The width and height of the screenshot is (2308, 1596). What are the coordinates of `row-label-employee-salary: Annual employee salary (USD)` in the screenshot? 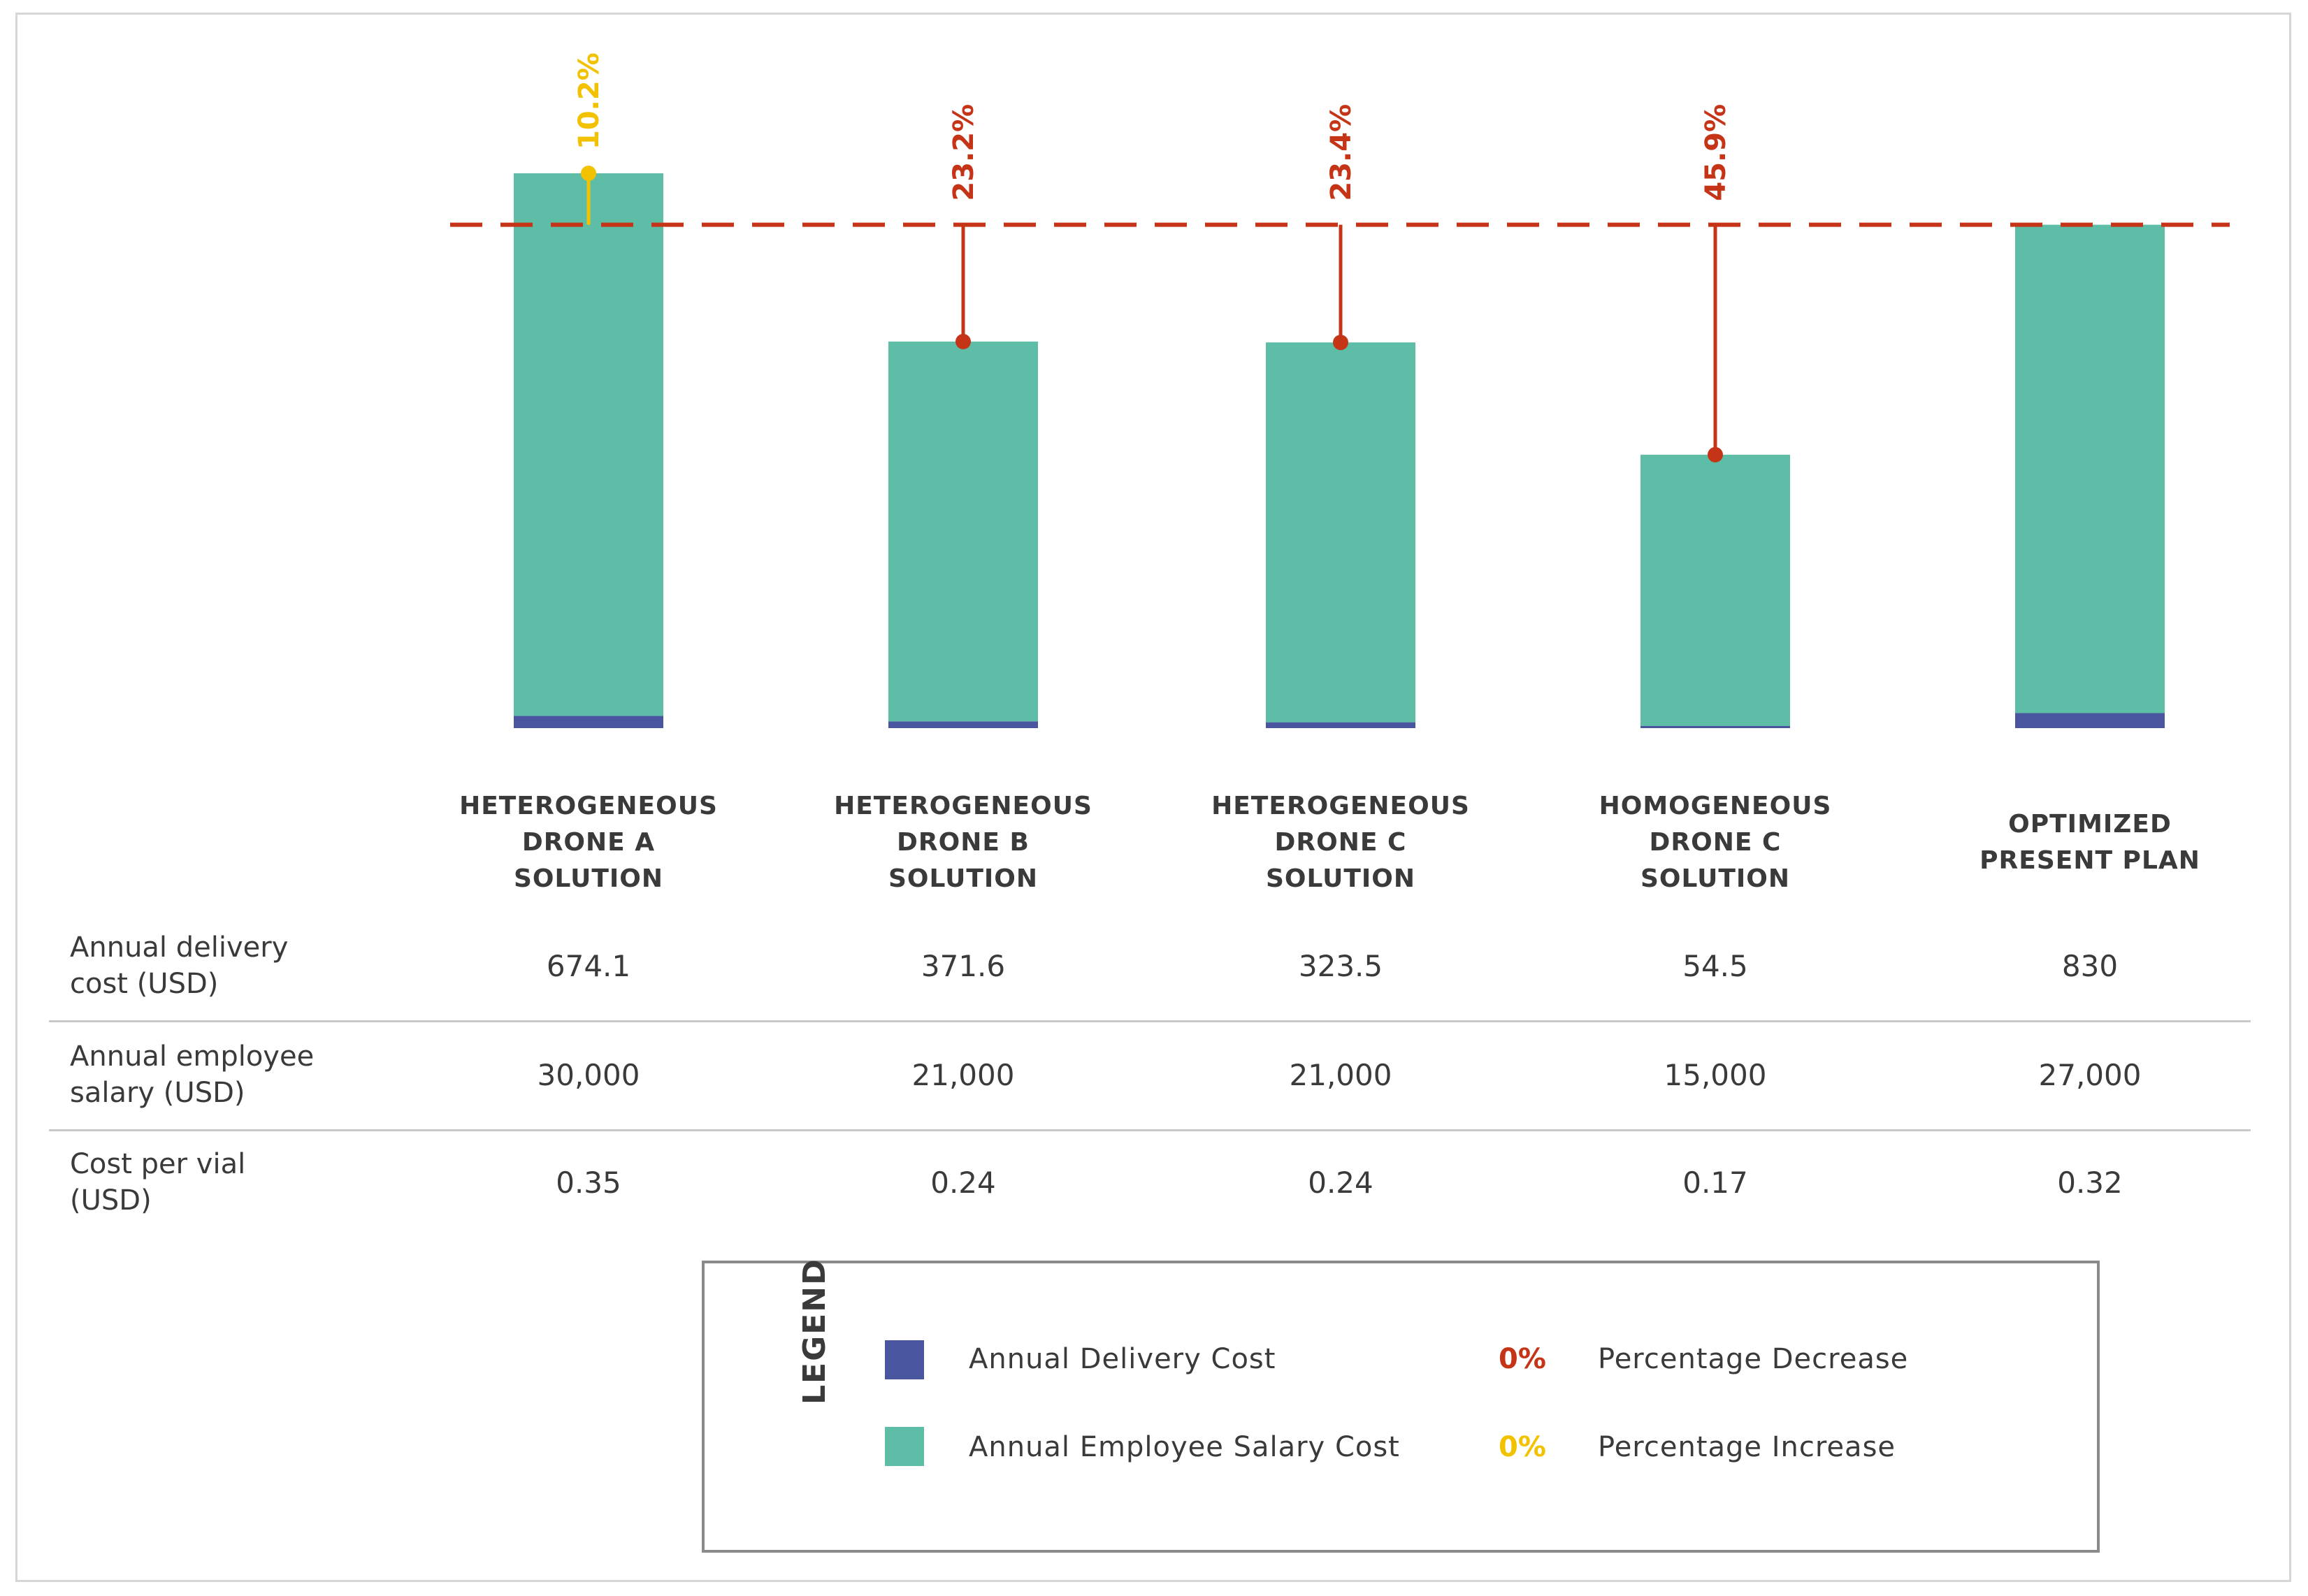 It's located at (192, 1074).